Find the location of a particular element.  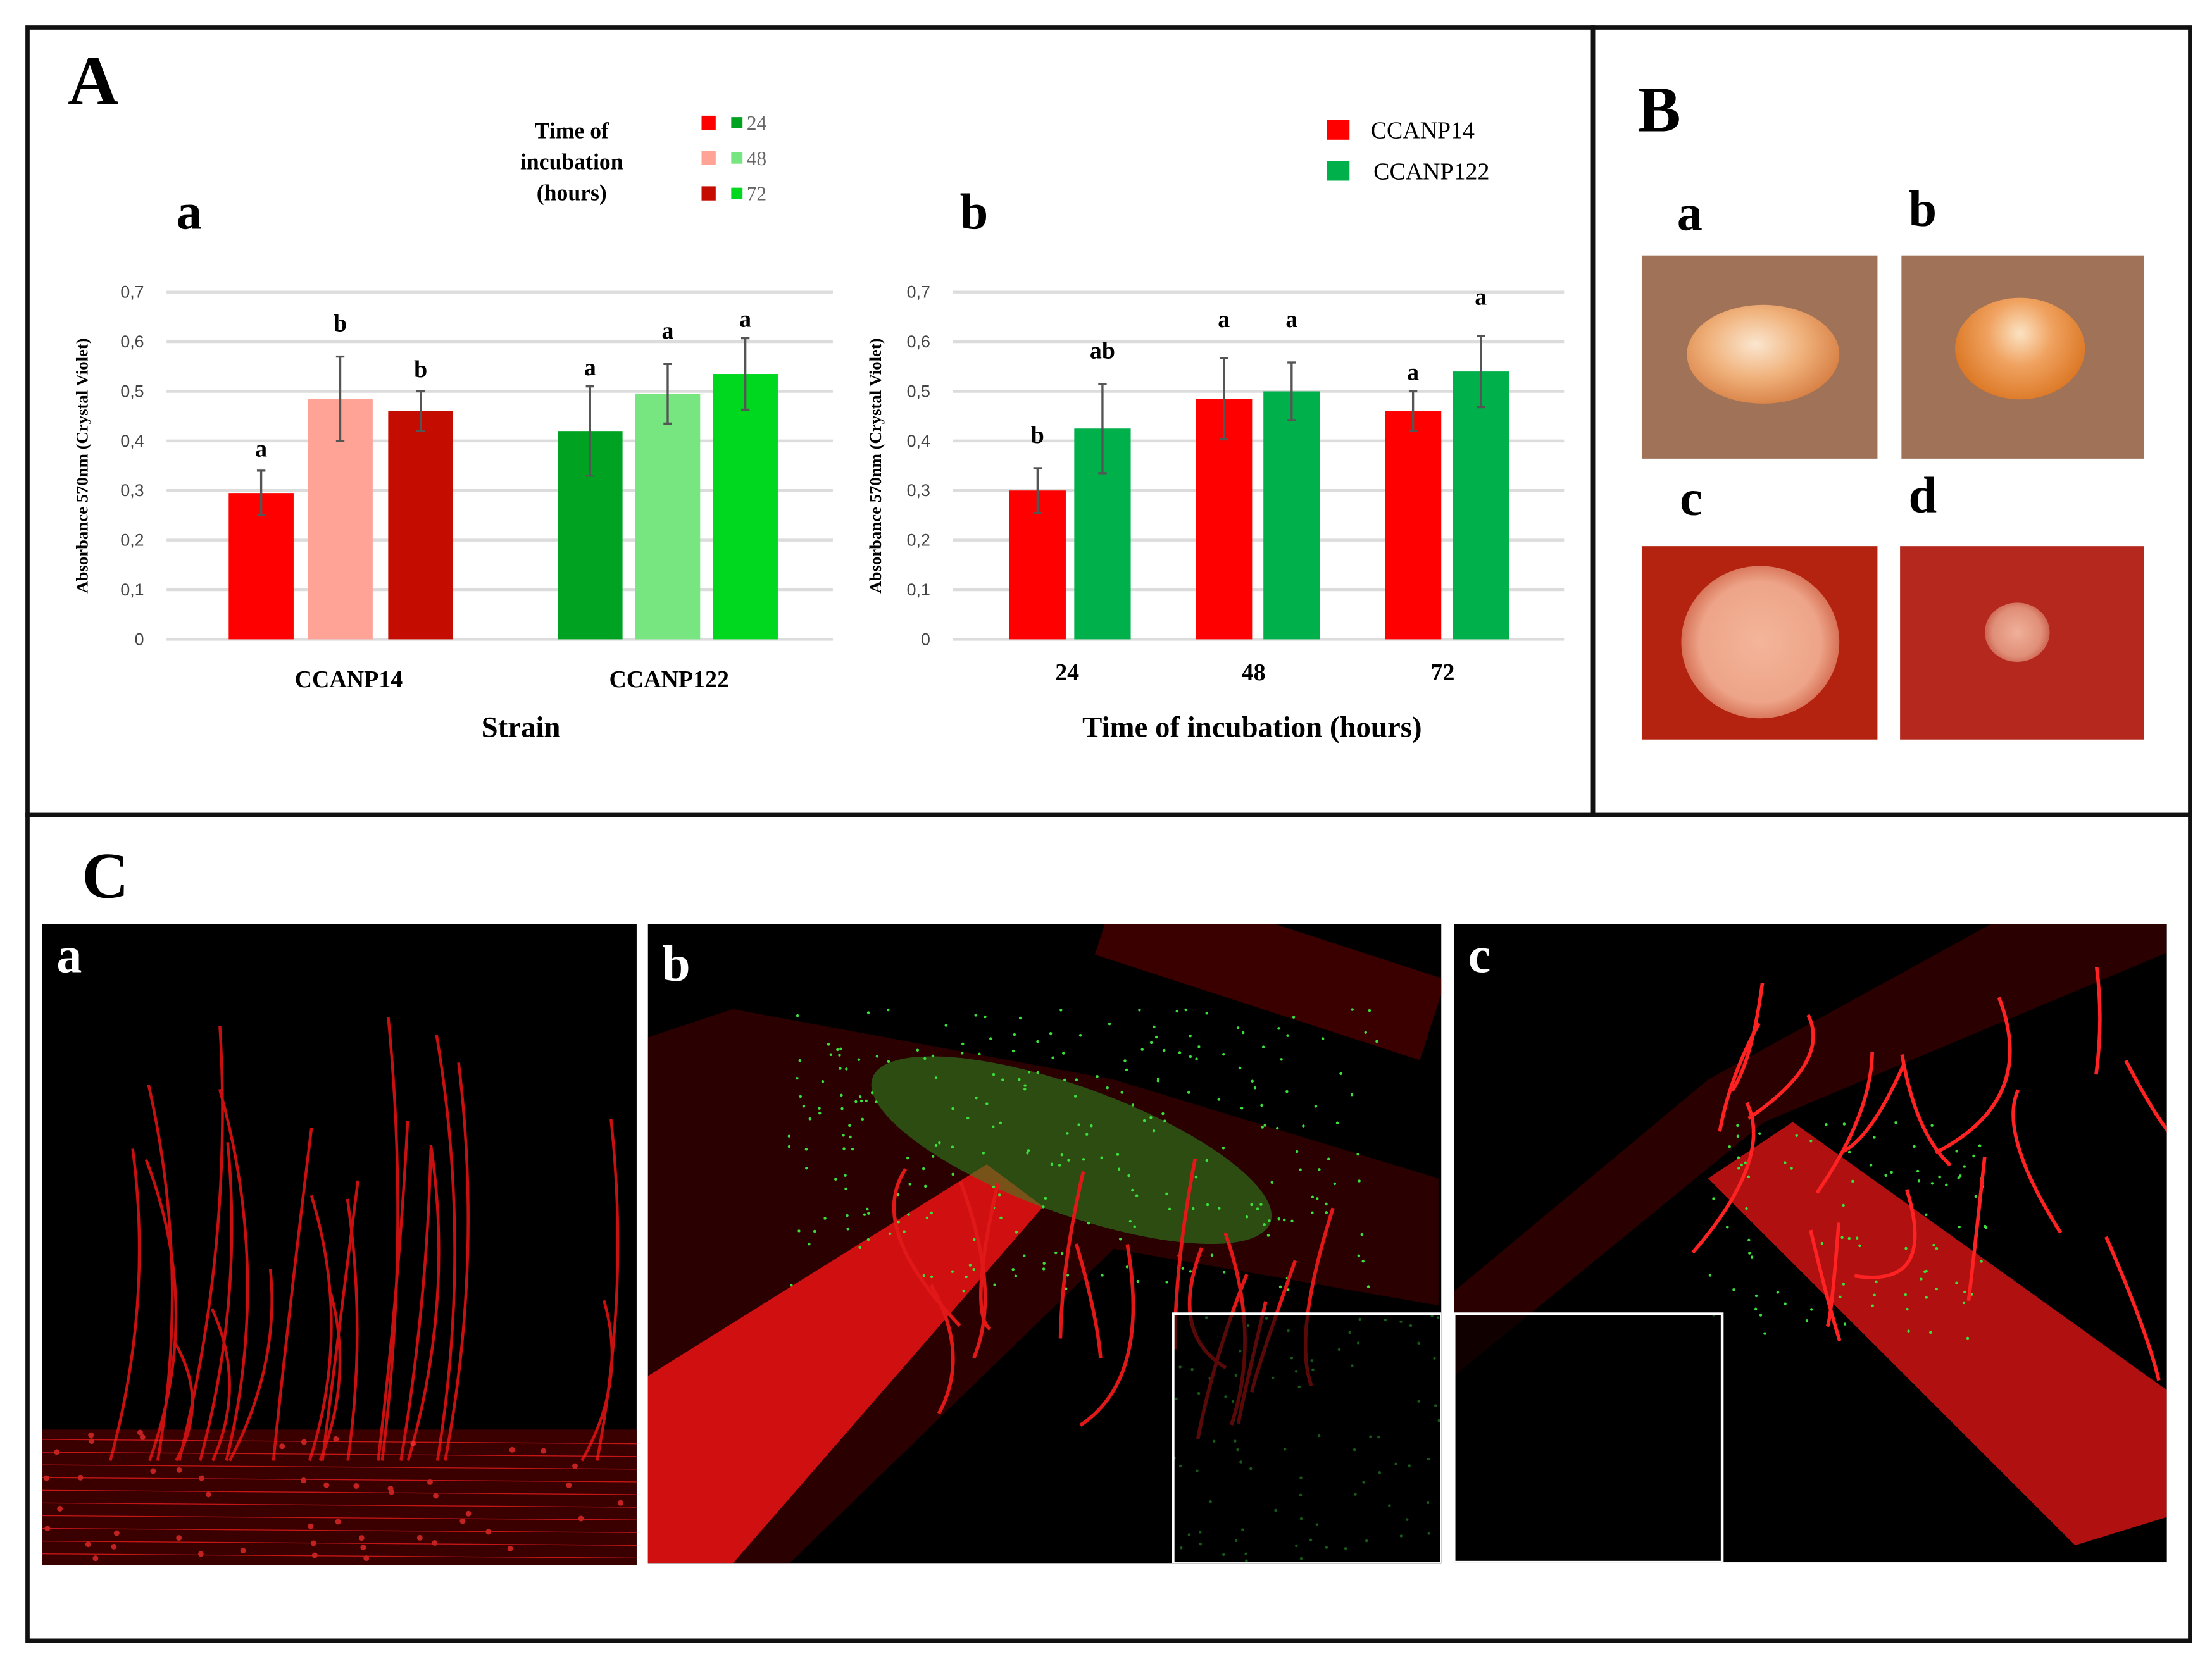

legend-label: 24 is located at coordinates (757, 123).